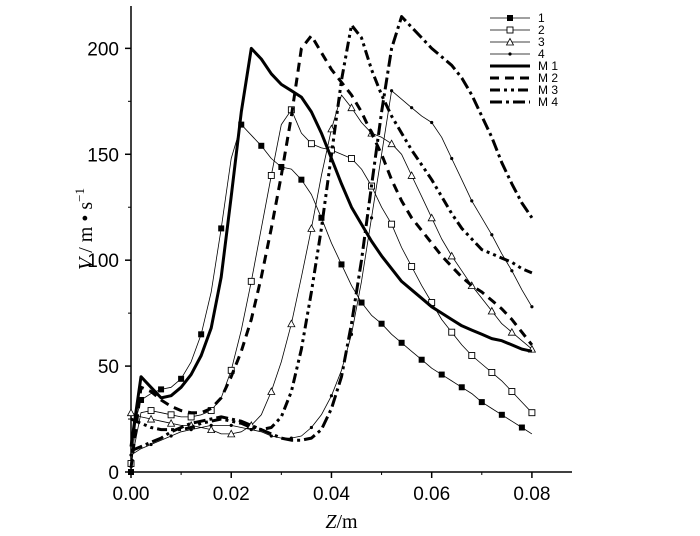  I want to click on legend-label: M 1, so click(548, 66).